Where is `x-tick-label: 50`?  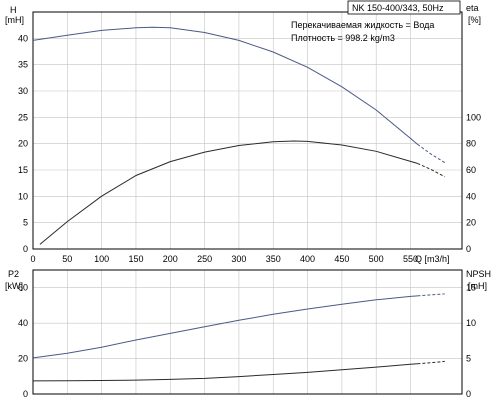 x-tick-label: 50 is located at coordinates (67, 259).